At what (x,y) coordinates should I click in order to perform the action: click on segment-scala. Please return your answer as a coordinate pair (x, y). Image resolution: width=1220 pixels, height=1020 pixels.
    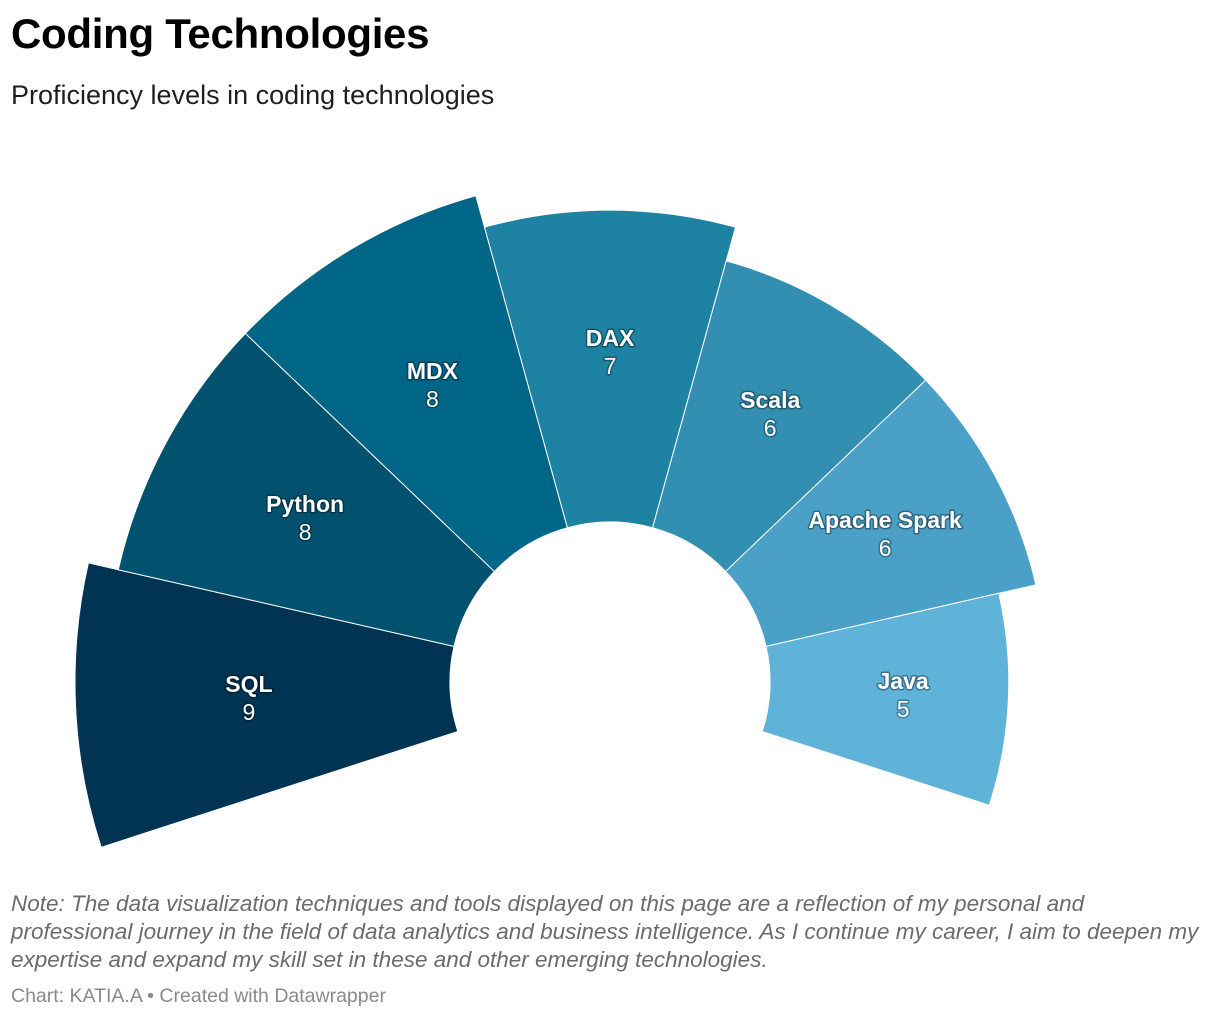
    Looking at the image, I should click on (789, 416).